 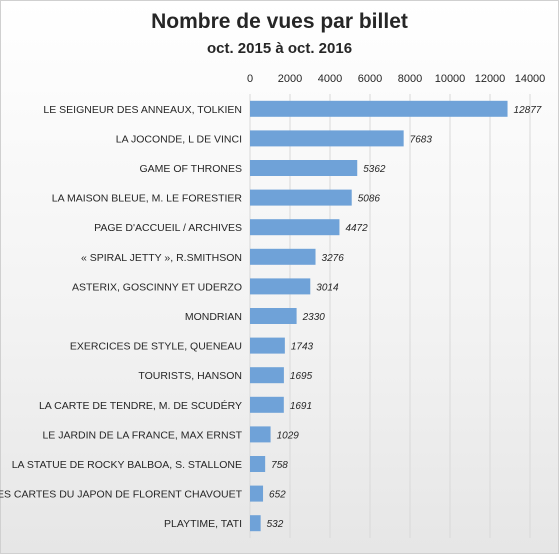 I want to click on x-tick-label: 4000, so click(x=330, y=79).